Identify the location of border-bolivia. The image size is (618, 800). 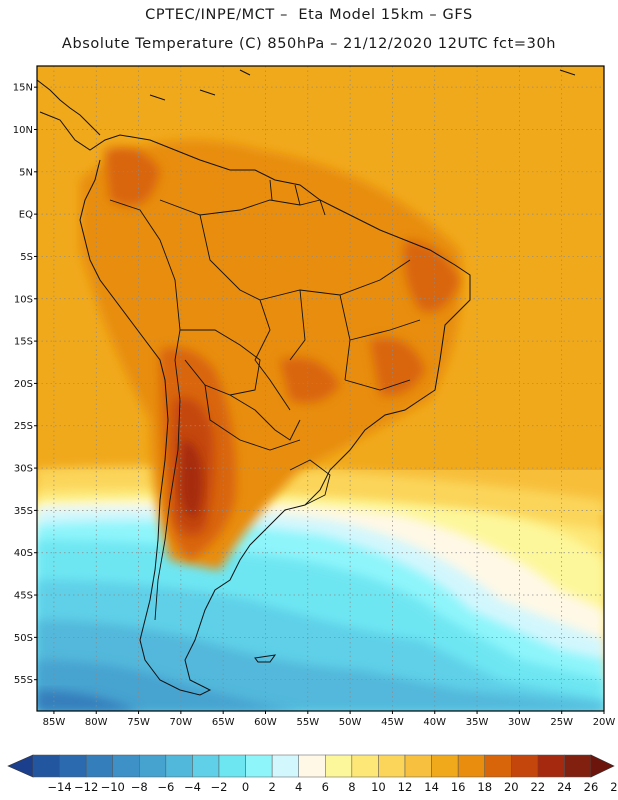
(220, 362).